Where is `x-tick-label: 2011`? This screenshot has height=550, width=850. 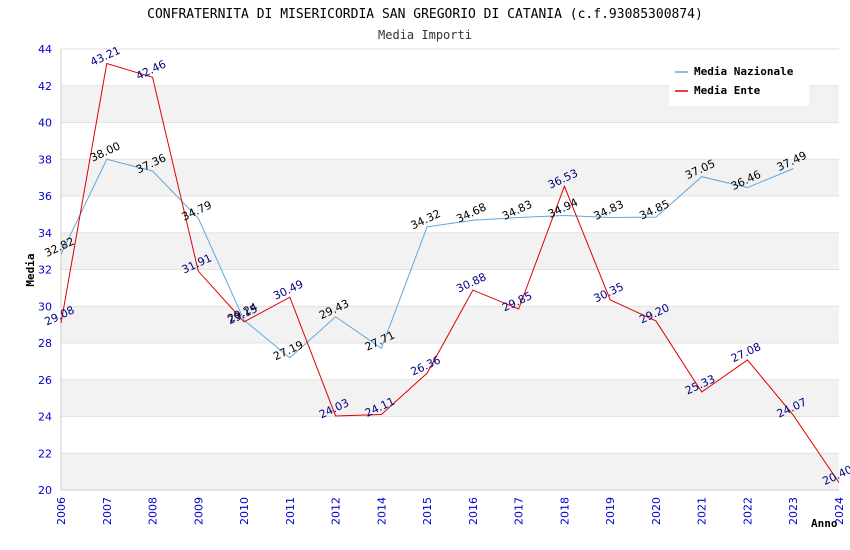 x-tick-label: 2011 is located at coordinates (290, 511).